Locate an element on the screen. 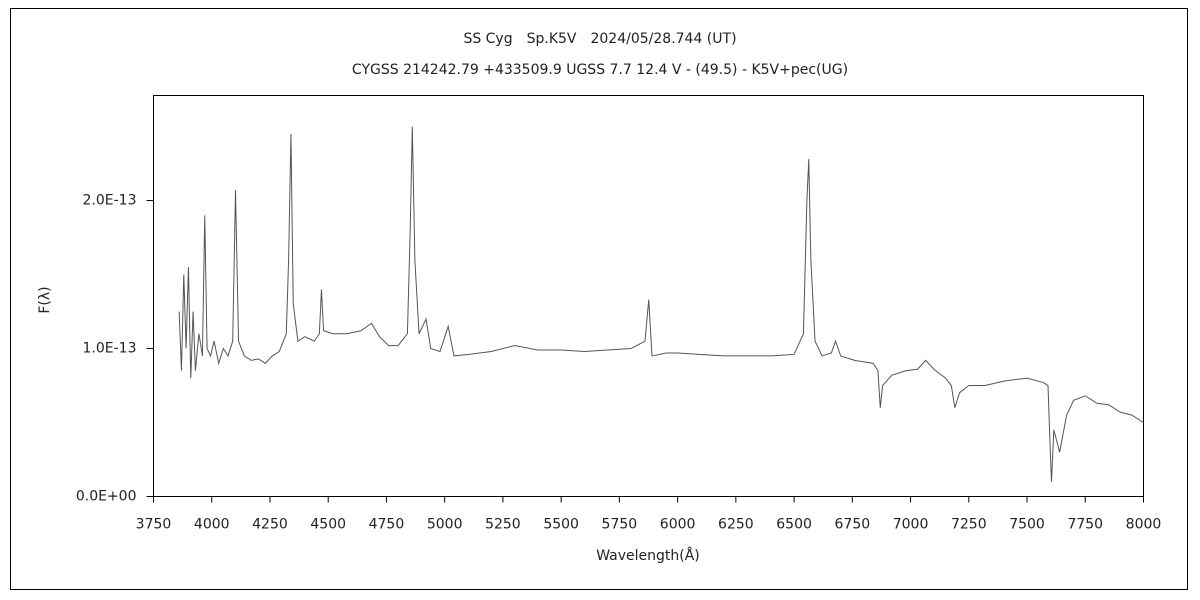 This screenshot has width=1200, height=600. x-tick-label: 5000 is located at coordinates (445, 525).